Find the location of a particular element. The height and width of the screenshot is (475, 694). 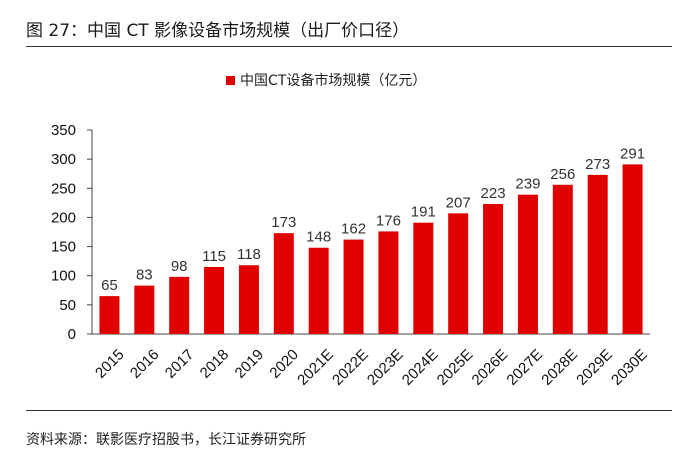

y-tick-label: 200 is located at coordinates (63, 217).